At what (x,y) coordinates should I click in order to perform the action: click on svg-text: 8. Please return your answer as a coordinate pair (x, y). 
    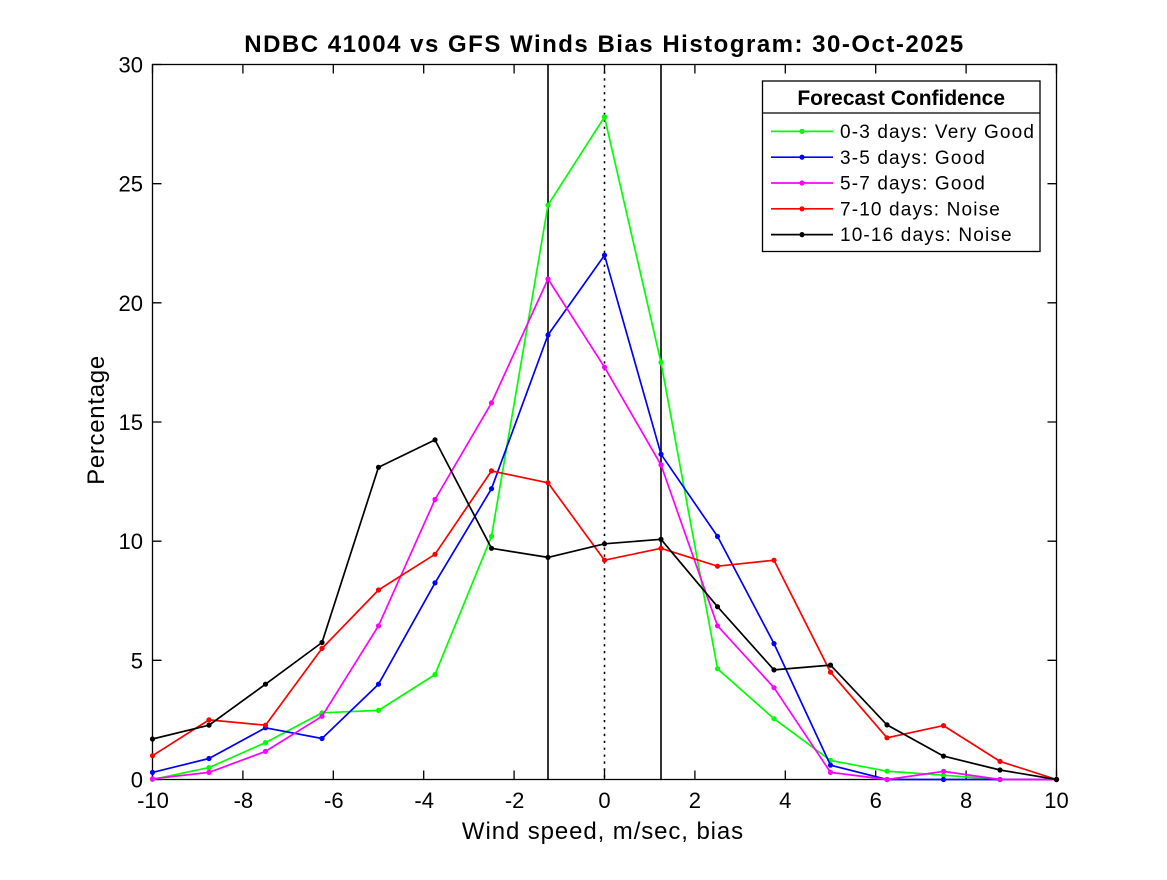
    Looking at the image, I should click on (966, 800).